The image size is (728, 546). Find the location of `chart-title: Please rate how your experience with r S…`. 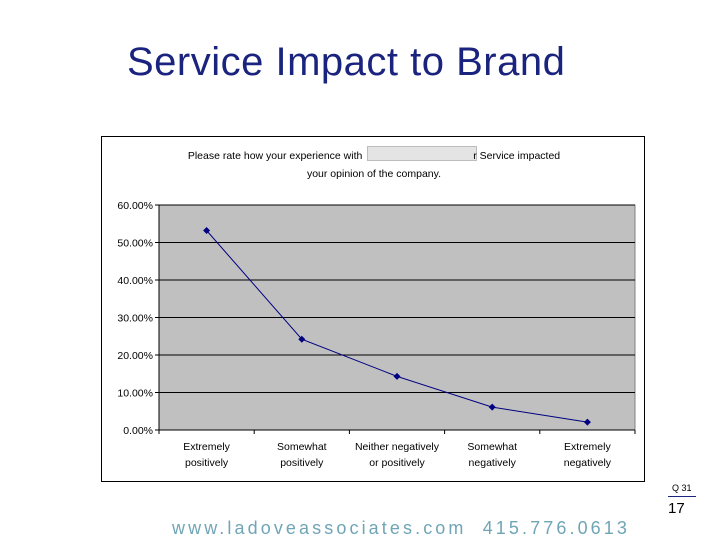

chart-title: Please rate how your experience with r S… is located at coordinates (374, 165).